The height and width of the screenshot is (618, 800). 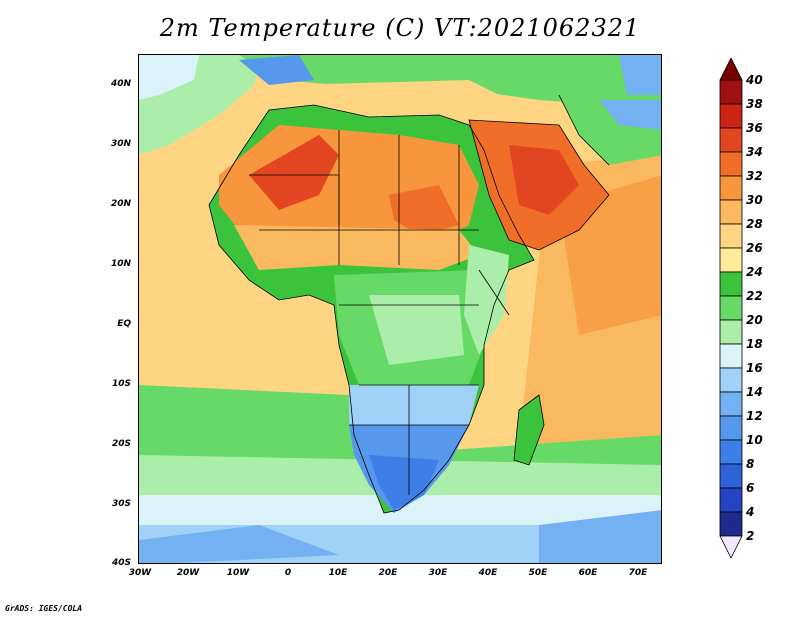 I want to click on colorbar-label: 32, so click(x=754, y=176).